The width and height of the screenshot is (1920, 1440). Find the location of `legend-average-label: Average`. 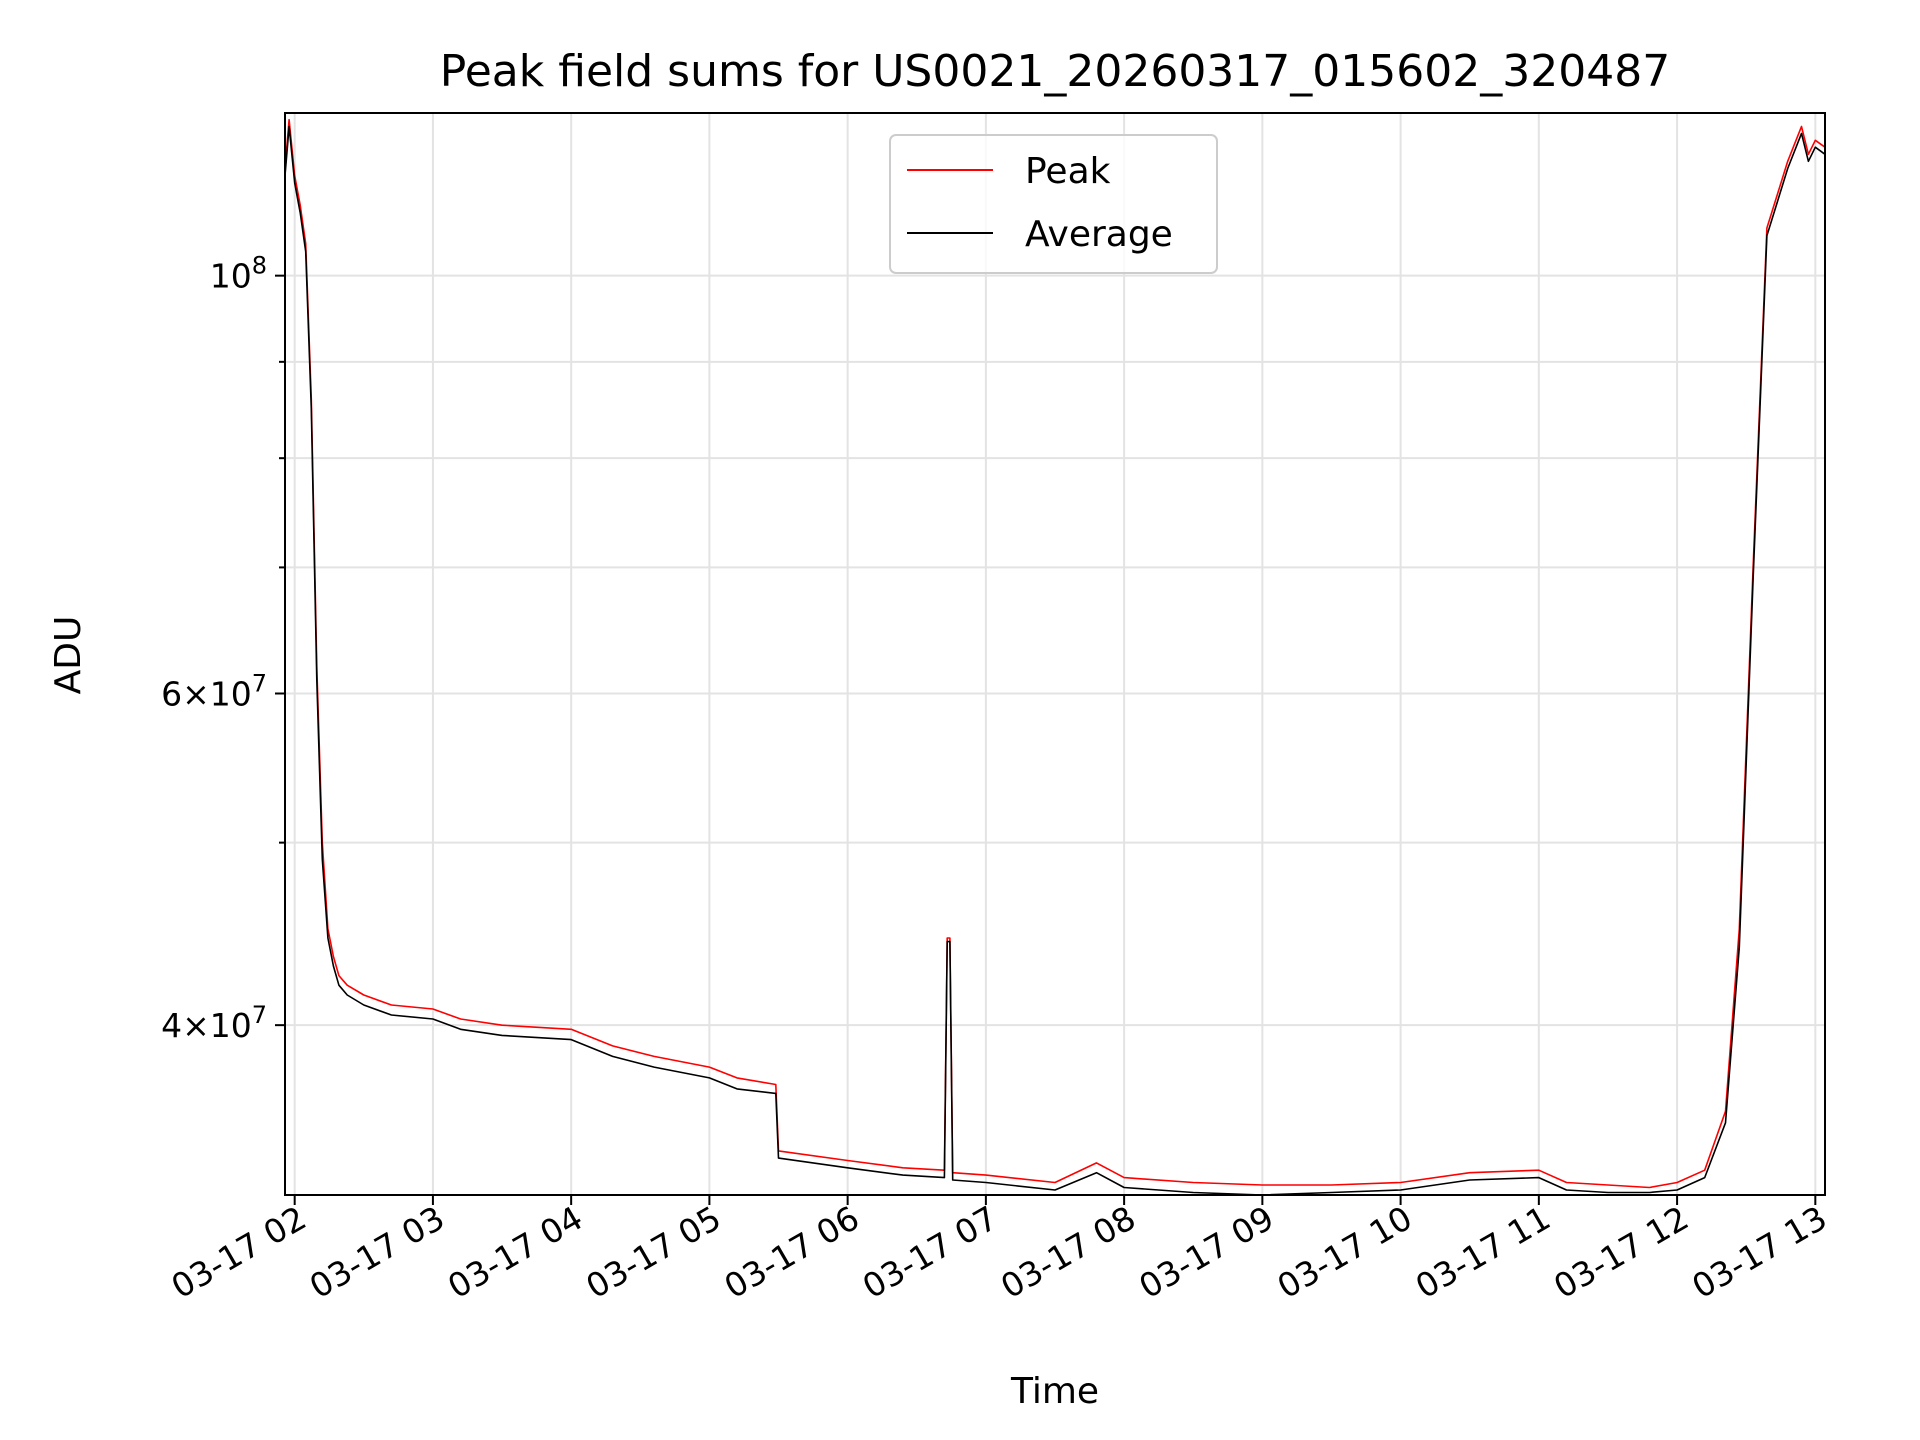

legend-average-label: Average is located at coordinates (1099, 234).